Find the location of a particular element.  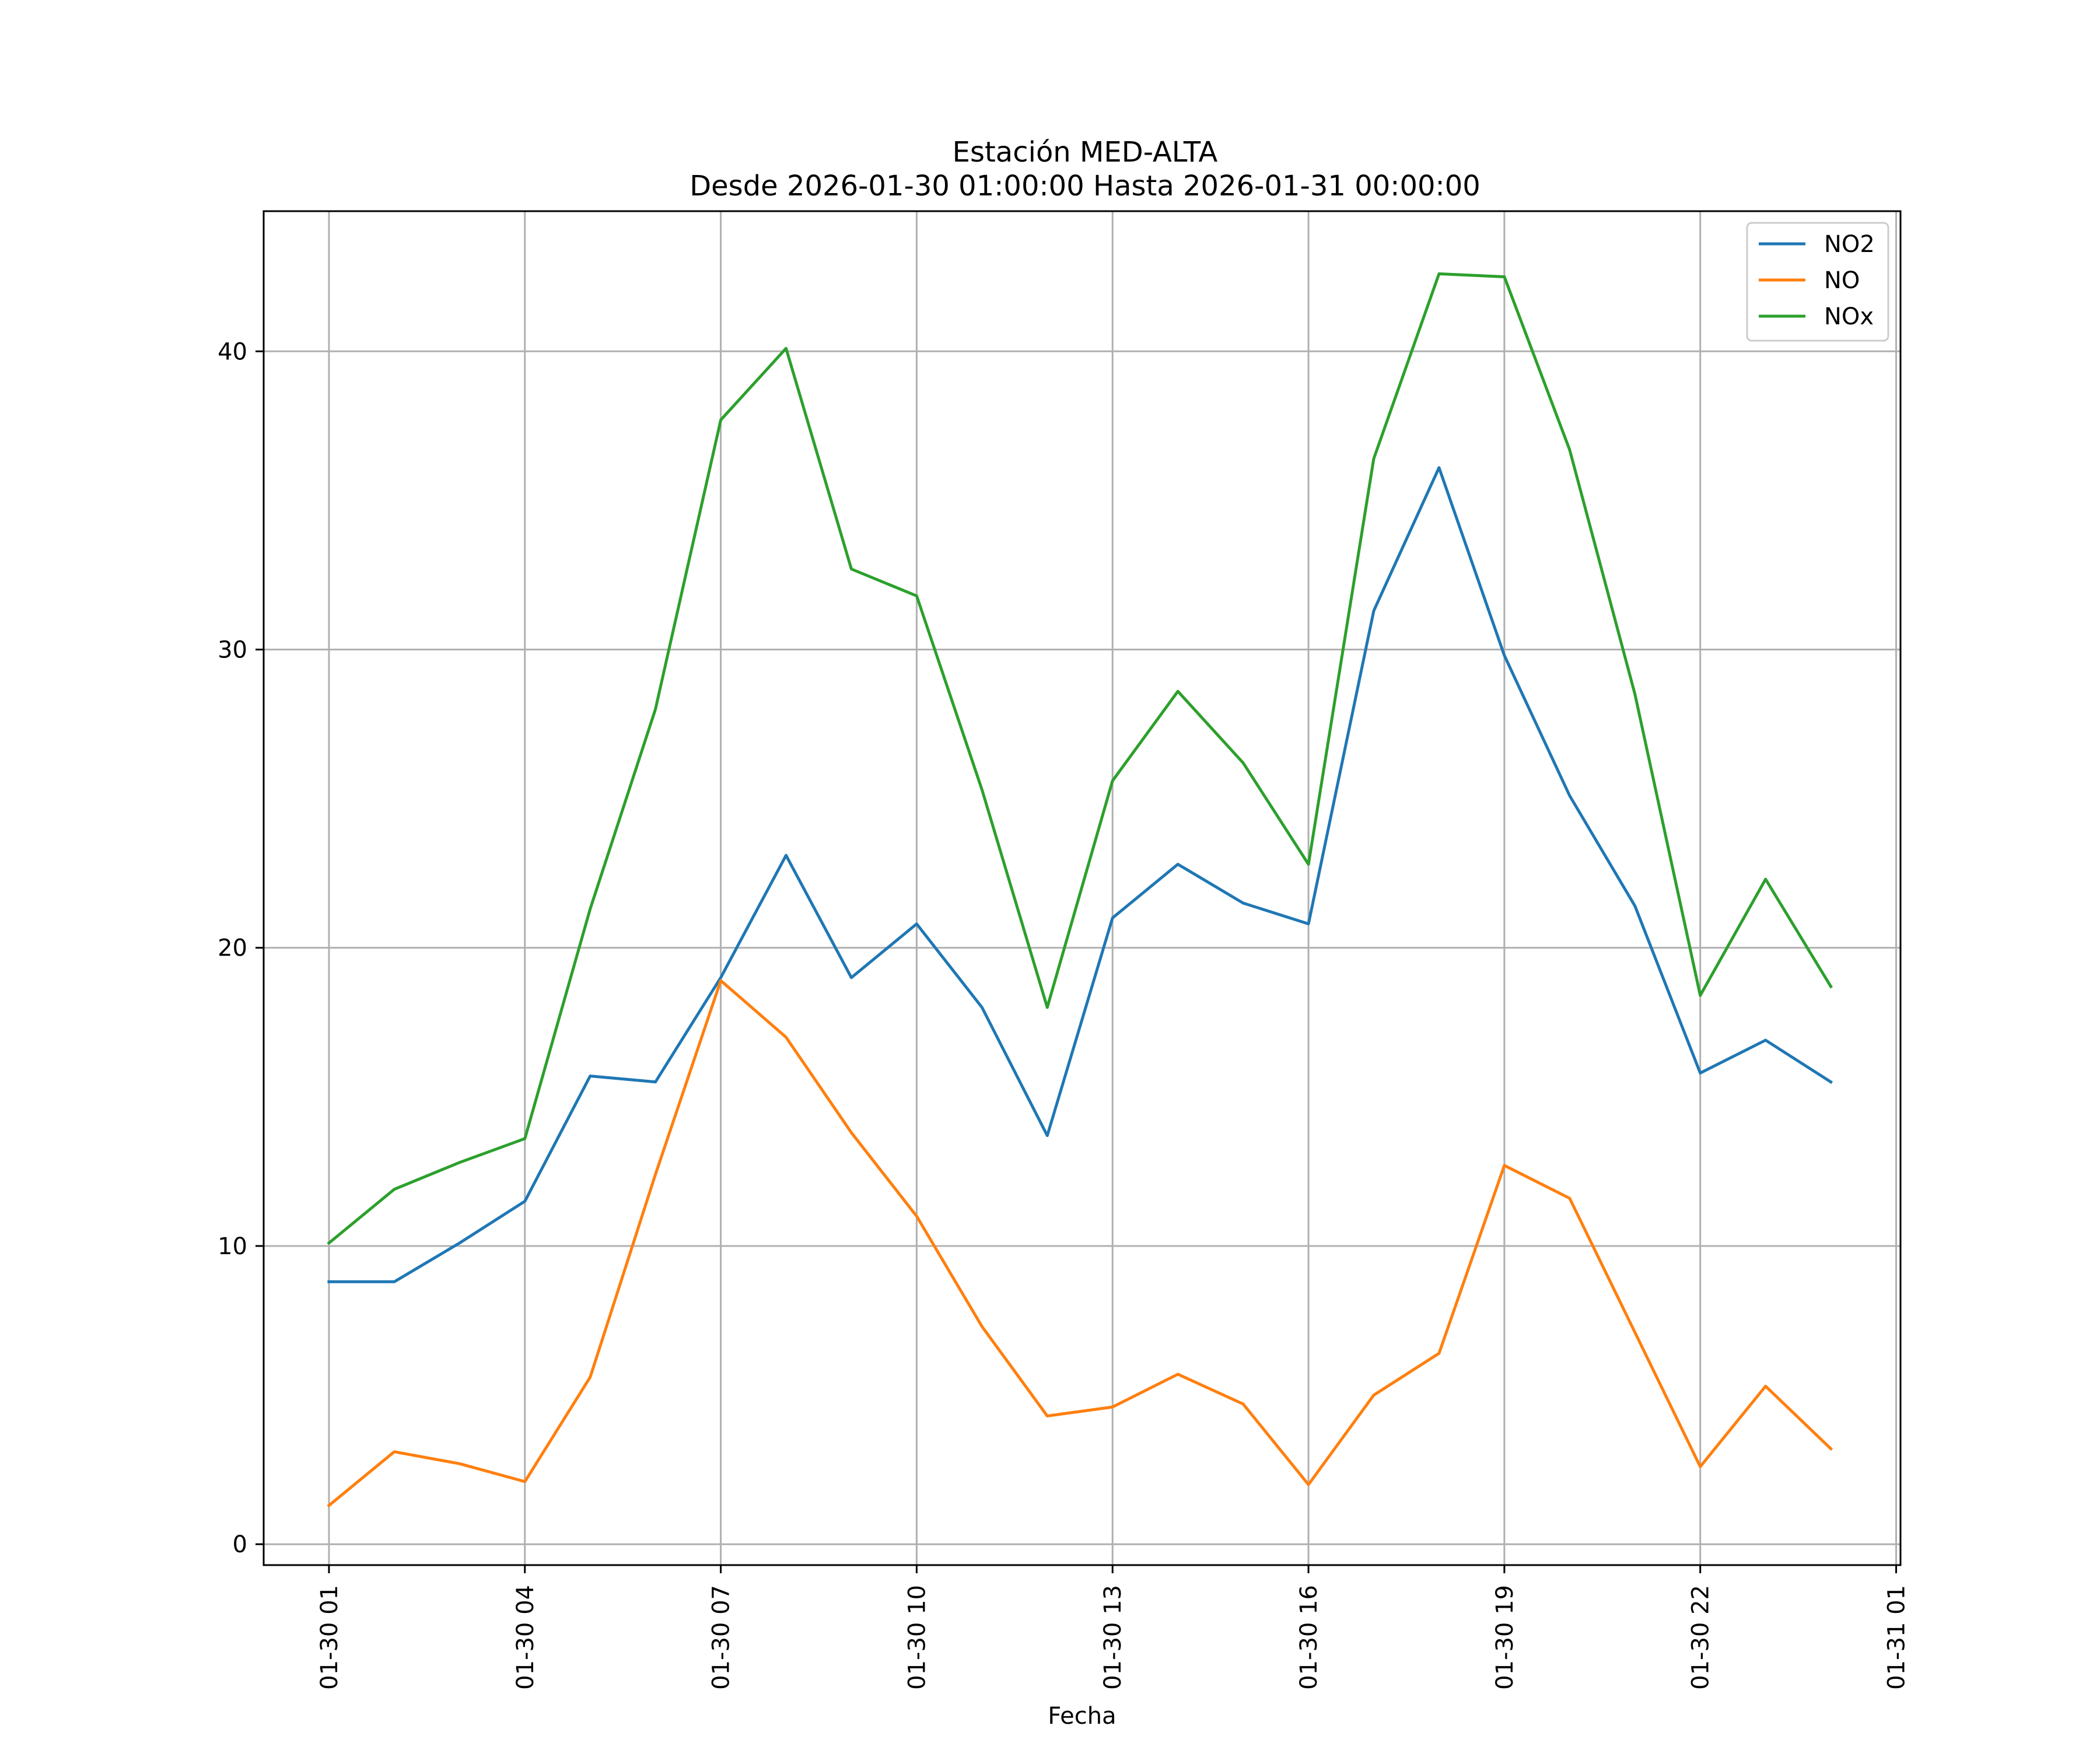

x-tick-label: 01-30 13 is located at coordinates (1113, 1637).